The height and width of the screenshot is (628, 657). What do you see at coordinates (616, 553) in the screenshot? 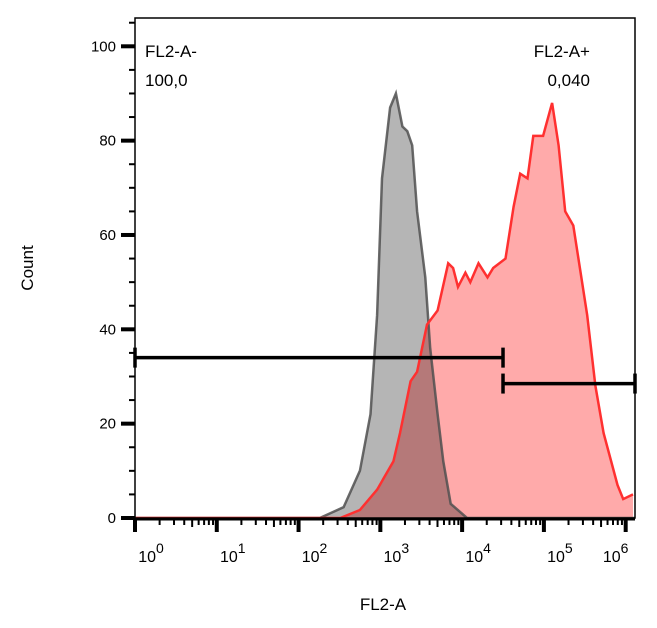
I see `x-tick-label: 10⁶` at bounding box center [616, 553].